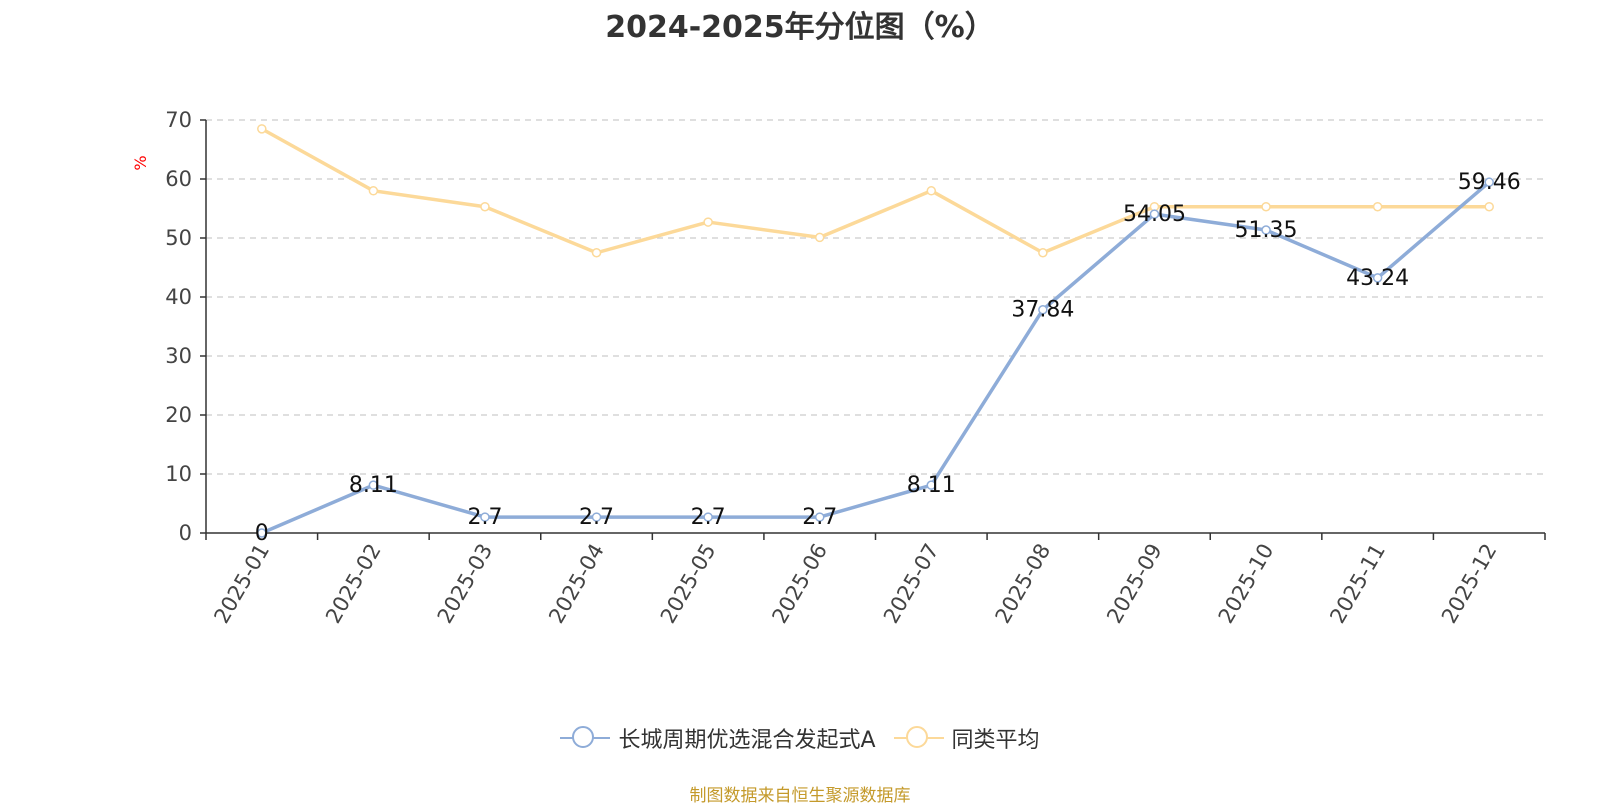 This screenshot has width=1600, height=806. Describe the element at coordinates (576, 584) in the screenshot. I see `x-tick-label: 2025-04` at that location.